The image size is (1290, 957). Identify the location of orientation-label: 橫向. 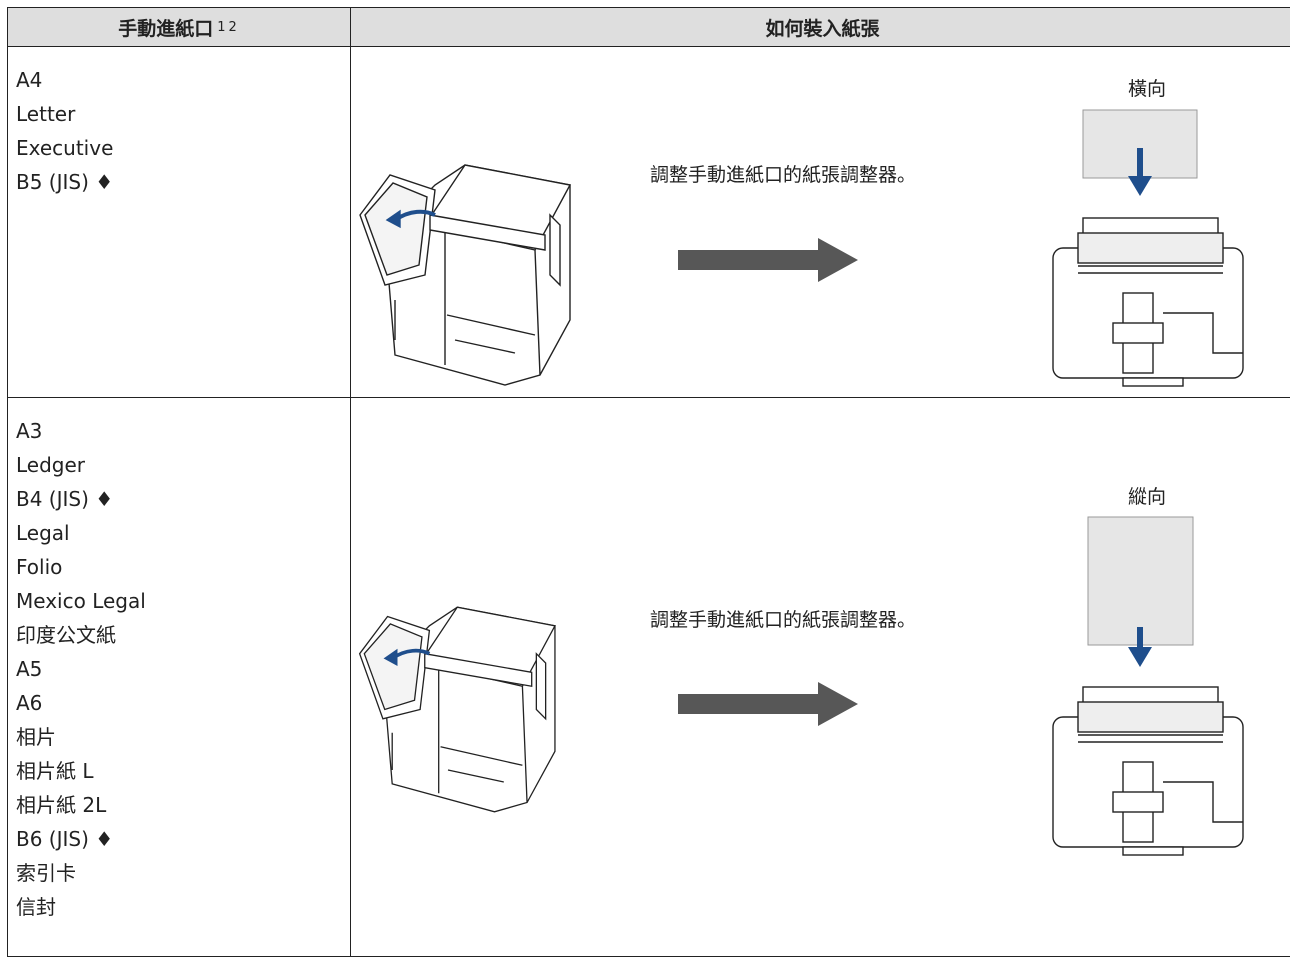
(1147, 89).